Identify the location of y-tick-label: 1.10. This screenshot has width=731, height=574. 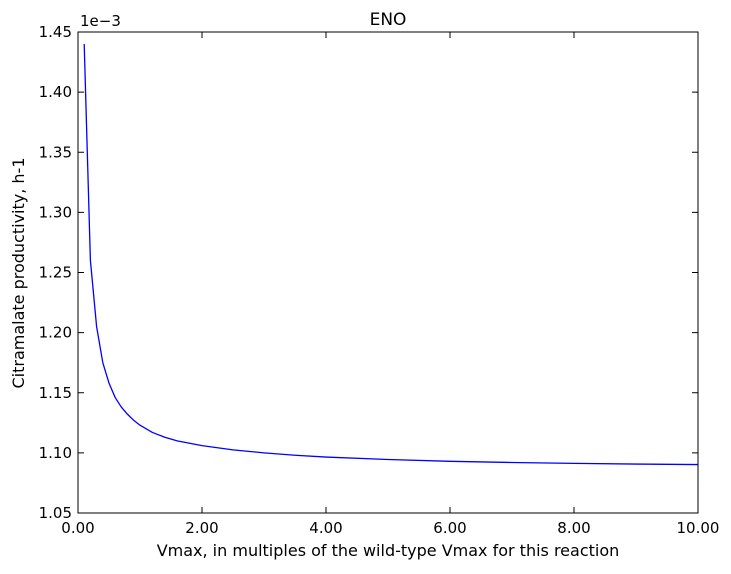
(55, 453).